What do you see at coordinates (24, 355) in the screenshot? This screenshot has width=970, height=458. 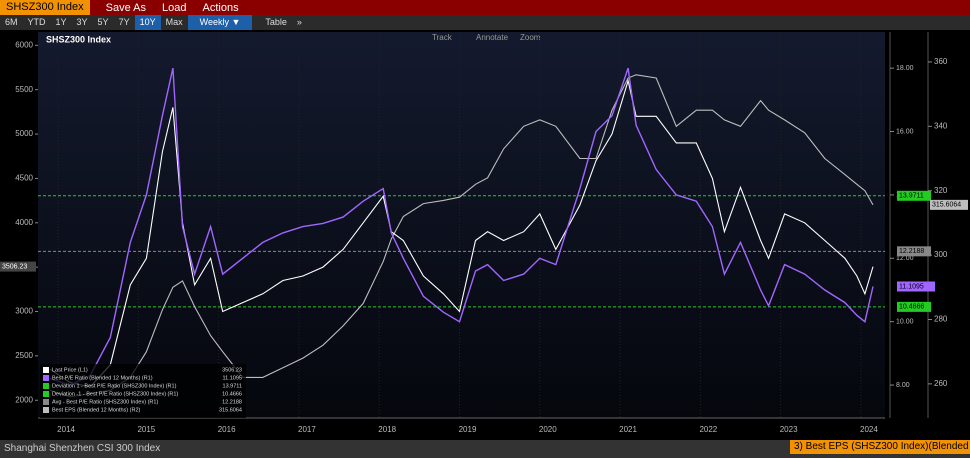 I see `y-tick-label: 2500` at bounding box center [24, 355].